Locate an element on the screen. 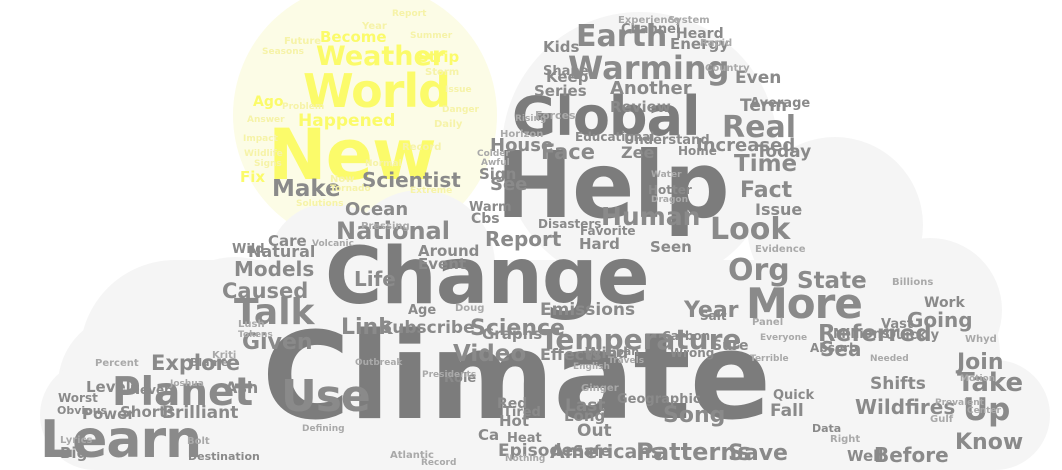 The height and width of the screenshot is (470, 1062). word-report: Report is located at coordinates (523, 239).